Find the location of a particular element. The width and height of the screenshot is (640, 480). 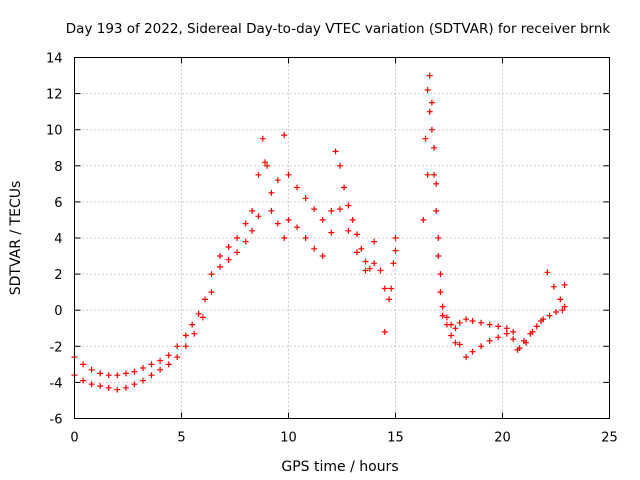

y-tick-label: -2 is located at coordinates (56, 347).